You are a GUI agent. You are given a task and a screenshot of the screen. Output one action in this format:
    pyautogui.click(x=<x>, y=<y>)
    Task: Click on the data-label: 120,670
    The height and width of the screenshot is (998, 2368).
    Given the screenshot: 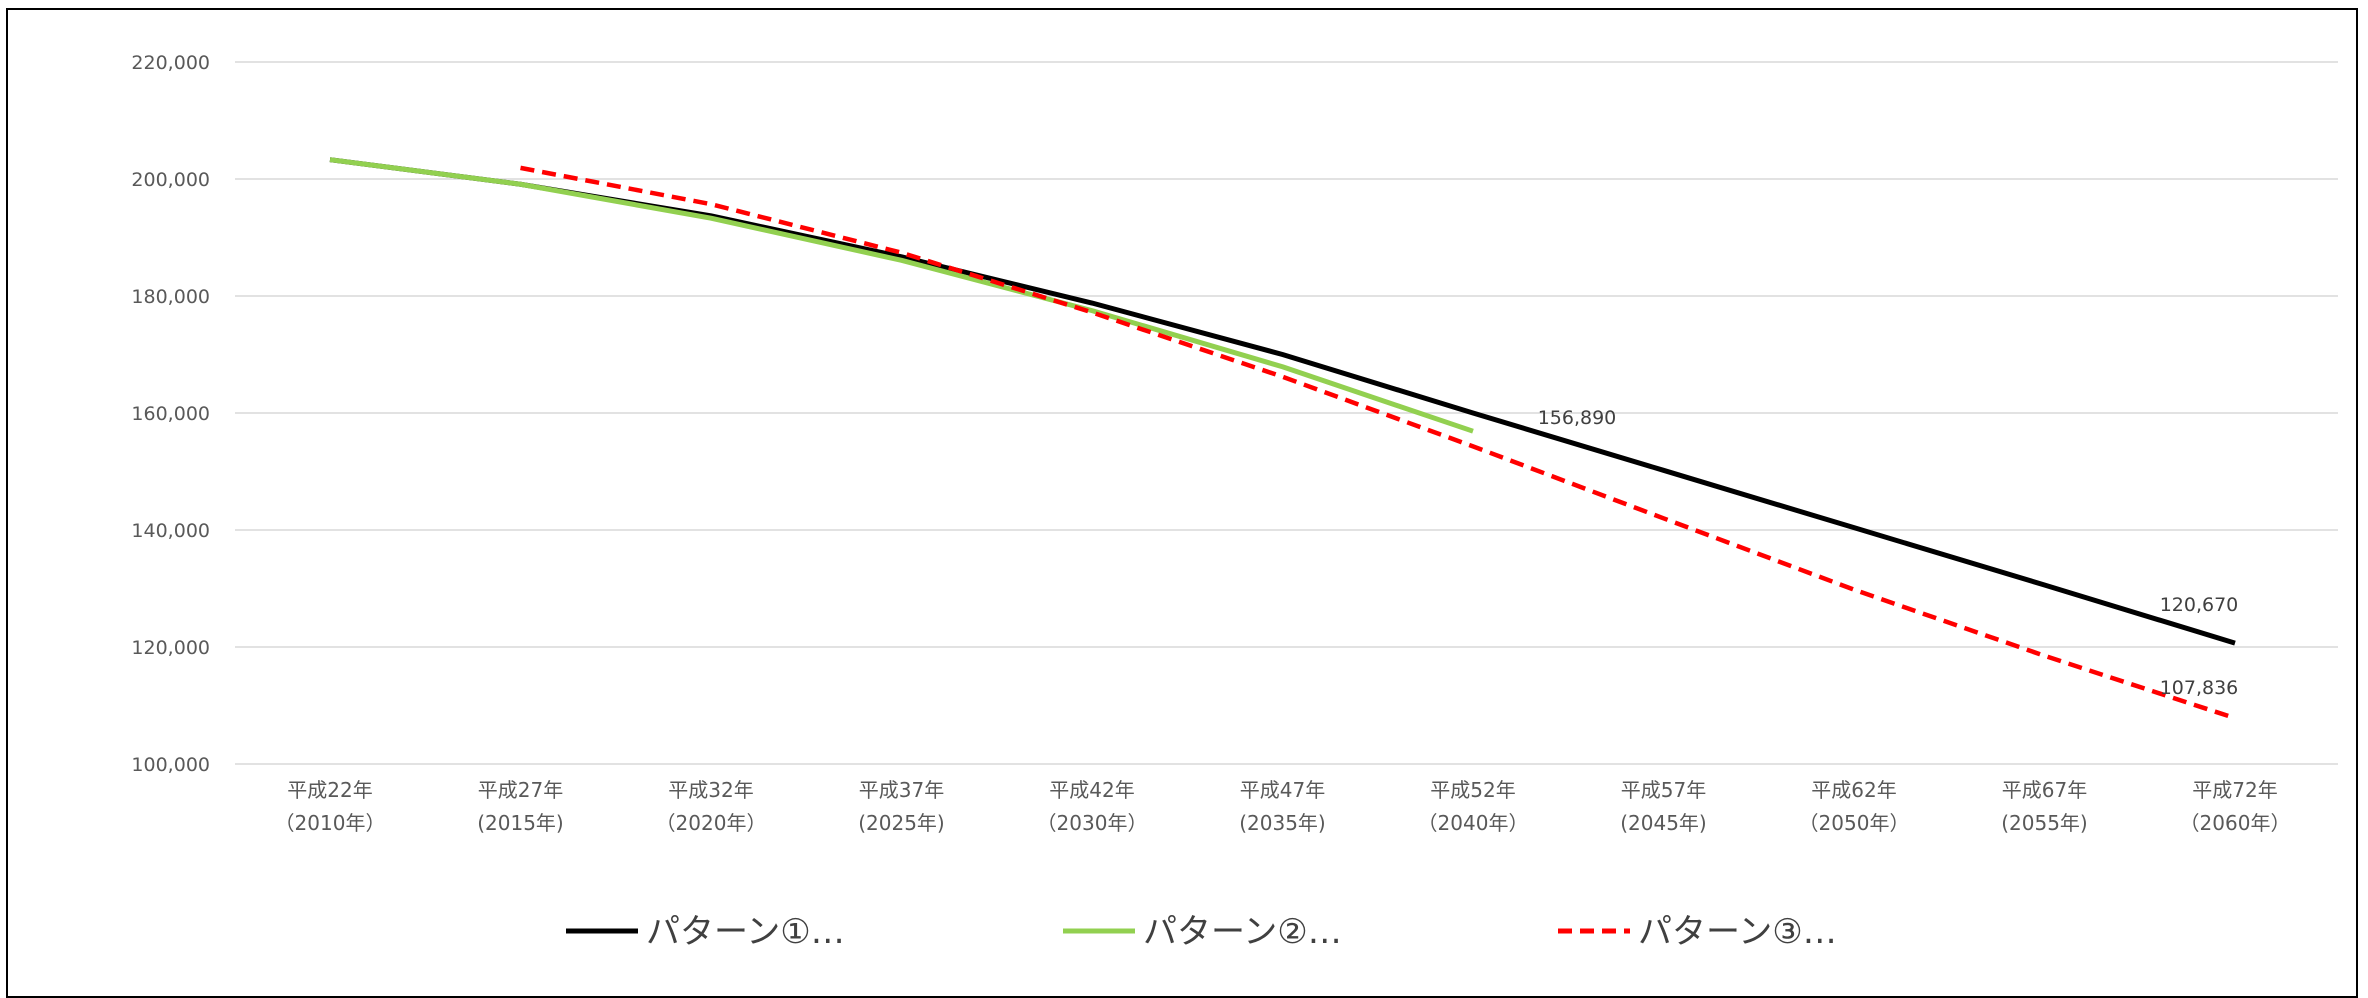 What is the action you would take?
    pyautogui.click(x=2199, y=605)
    